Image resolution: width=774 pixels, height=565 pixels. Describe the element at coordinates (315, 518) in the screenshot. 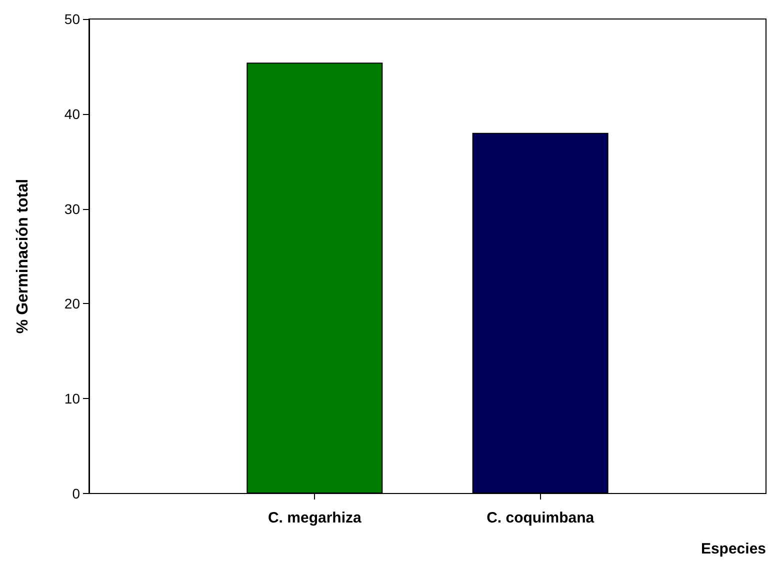

I see `x-tick-label: C. megarhiza` at that location.